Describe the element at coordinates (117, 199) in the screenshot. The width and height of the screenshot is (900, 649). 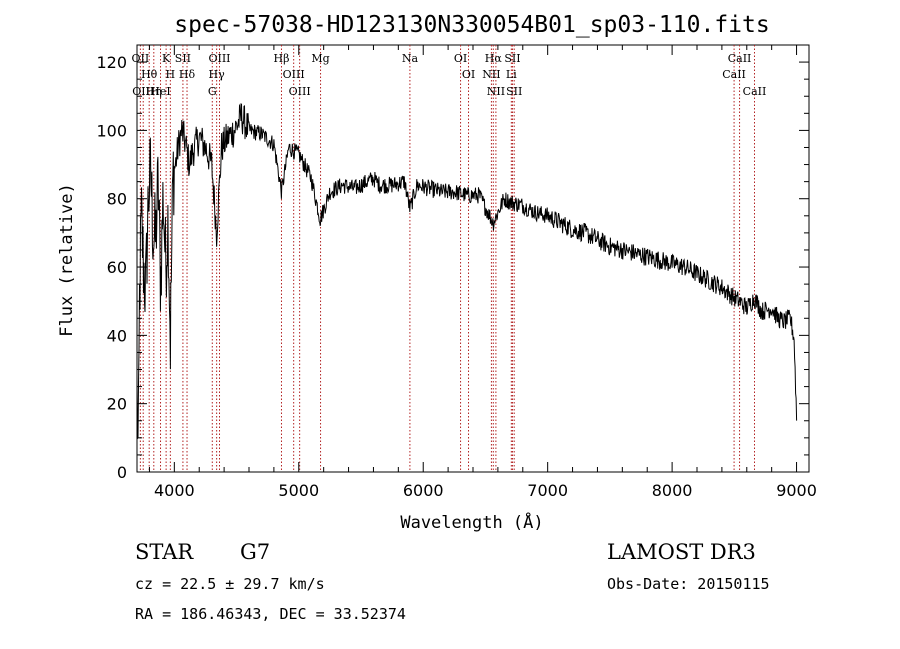
I see `y-tick-label: 80` at that location.